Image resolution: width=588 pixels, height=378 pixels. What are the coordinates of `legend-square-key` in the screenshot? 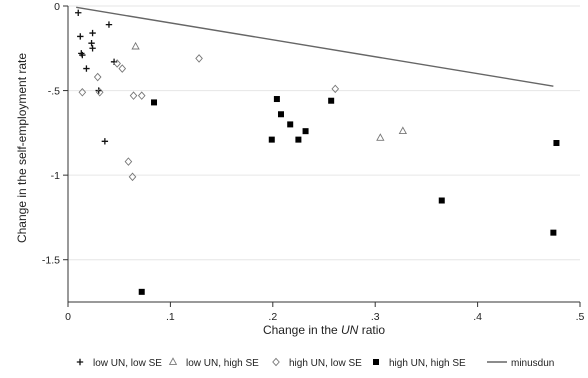 It's located at (376, 362).